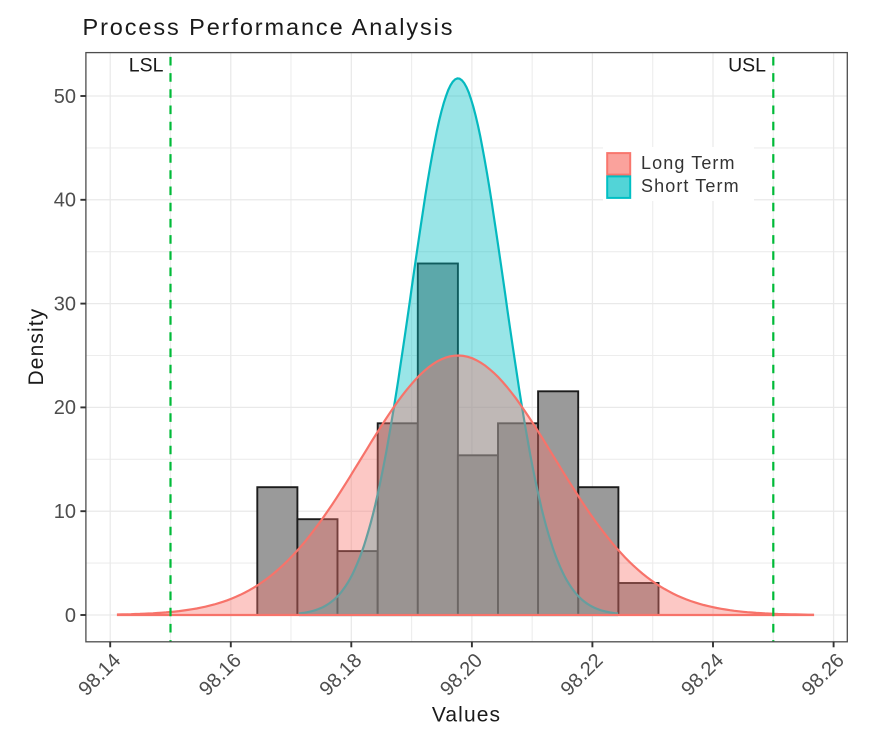  I want to click on svg-text: Process Performance Analysis, so click(269, 27).